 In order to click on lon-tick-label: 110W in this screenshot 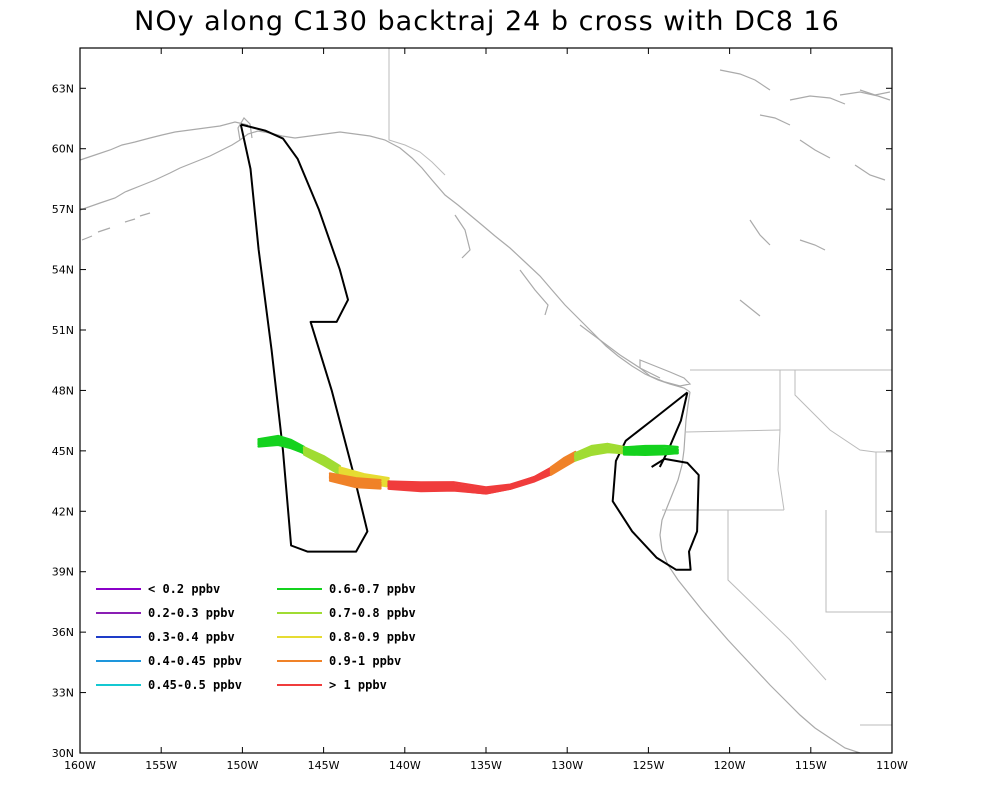, I will do `click(892, 765)`.